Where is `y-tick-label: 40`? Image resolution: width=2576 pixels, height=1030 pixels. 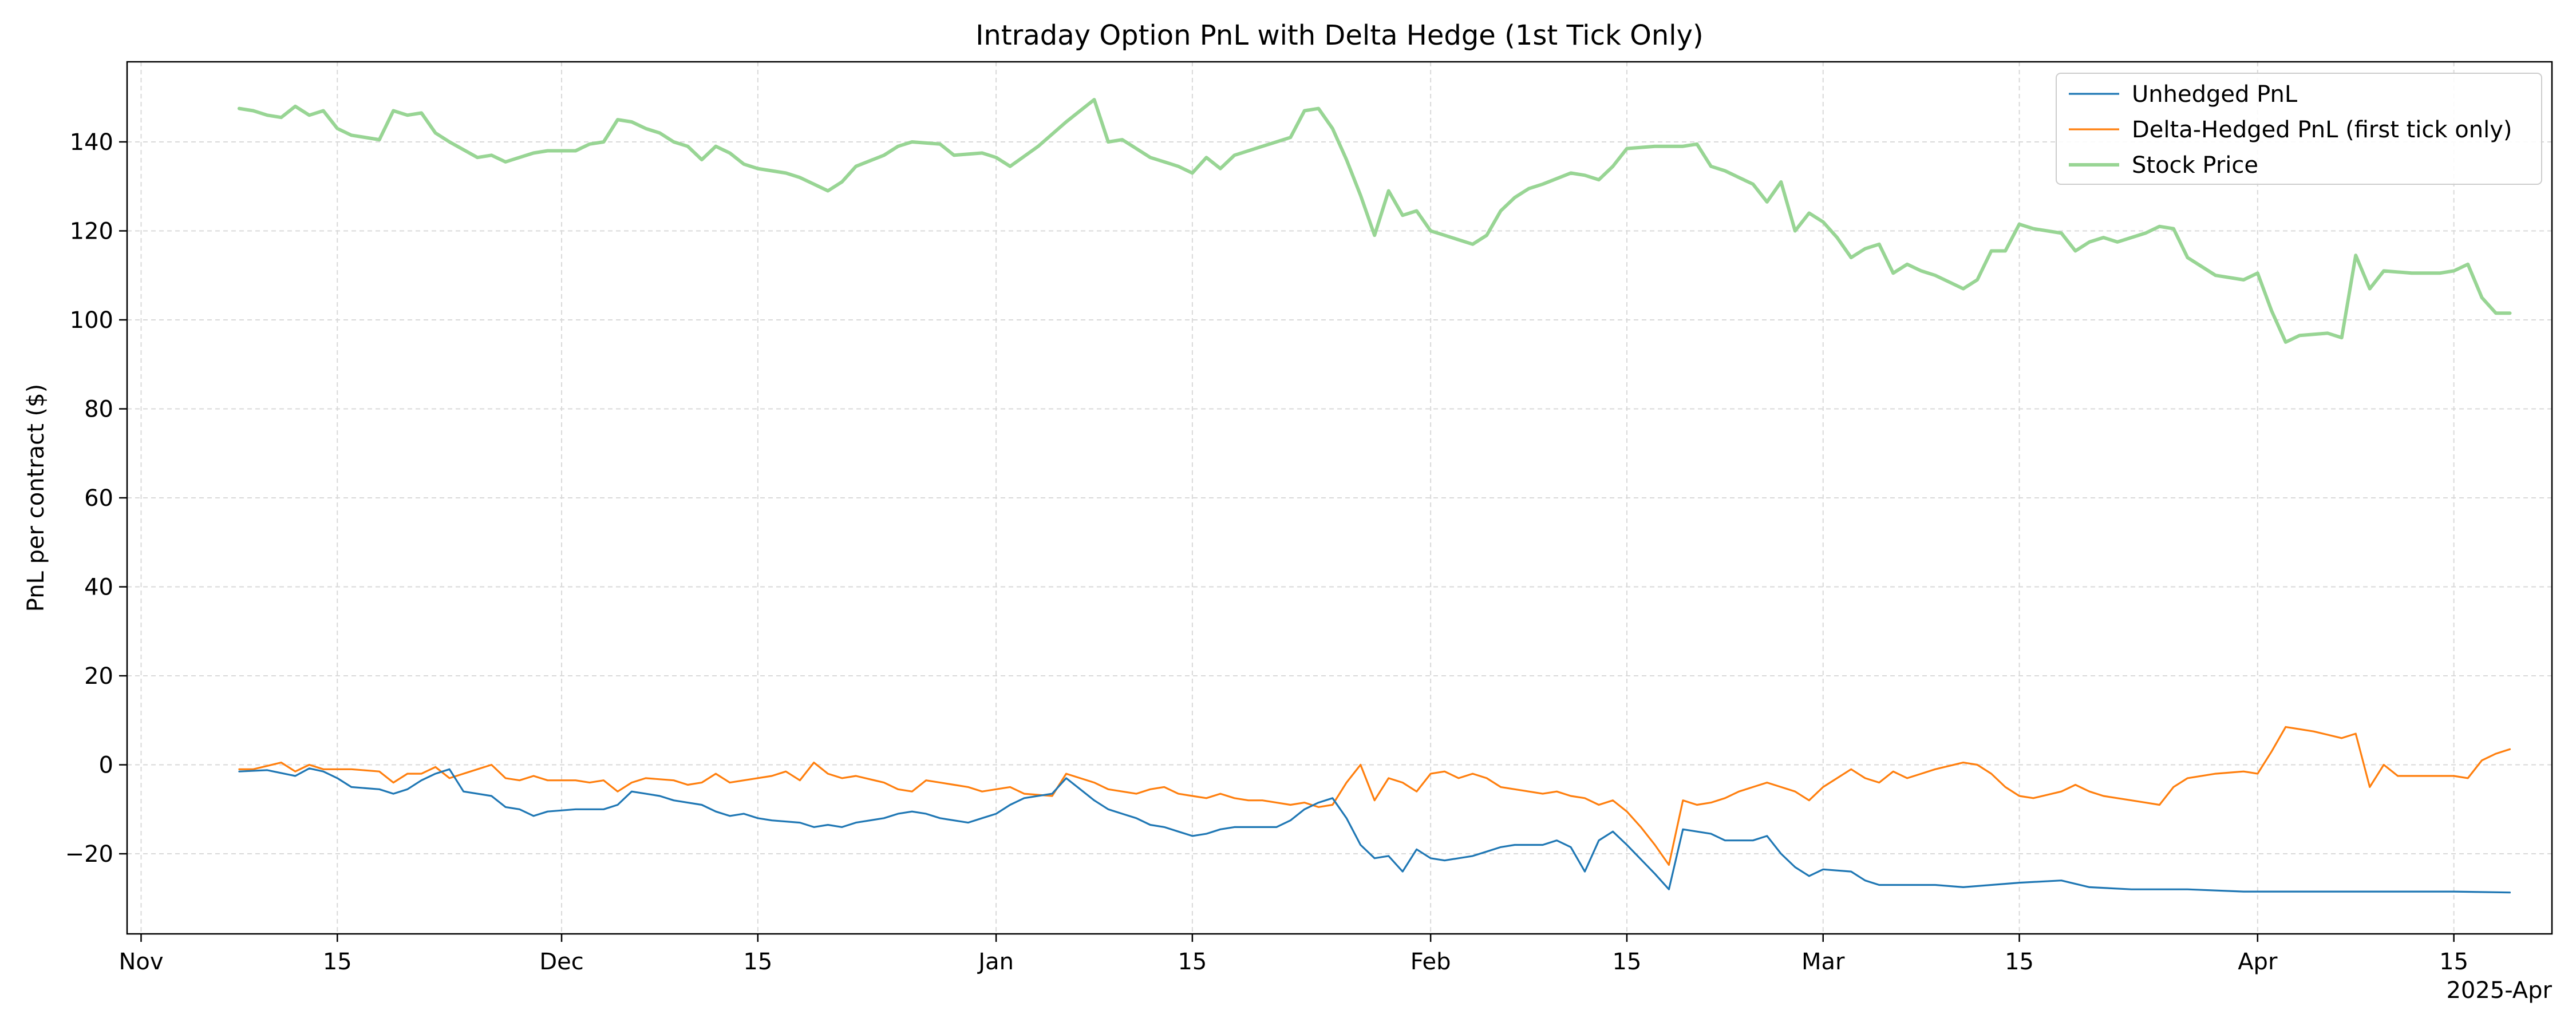 y-tick-label: 40 is located at coordinates (98, 588).